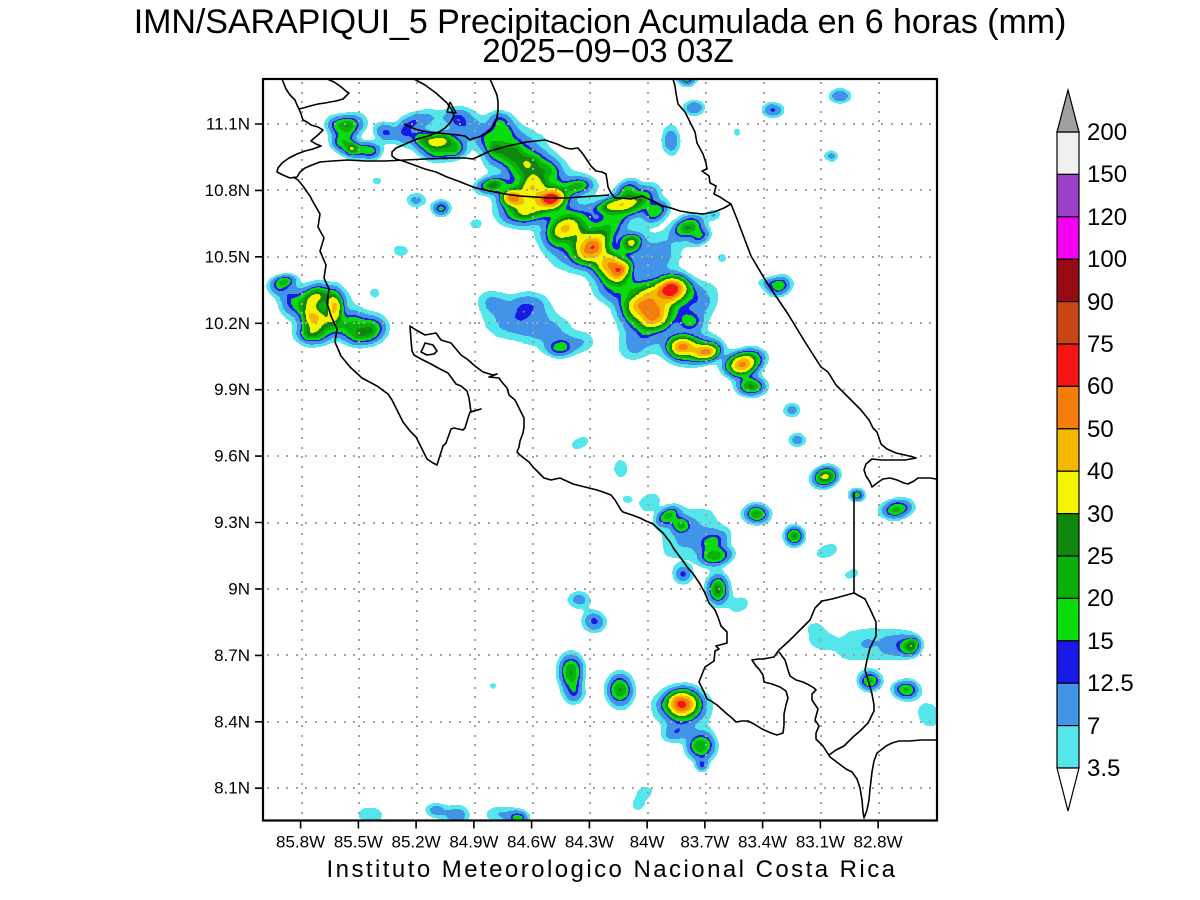 The height and width of the screenshot is (900, 1200). Describe the element at coordinates (1107, 174) in the screenshot. I see `svg-text: 150` at that location.